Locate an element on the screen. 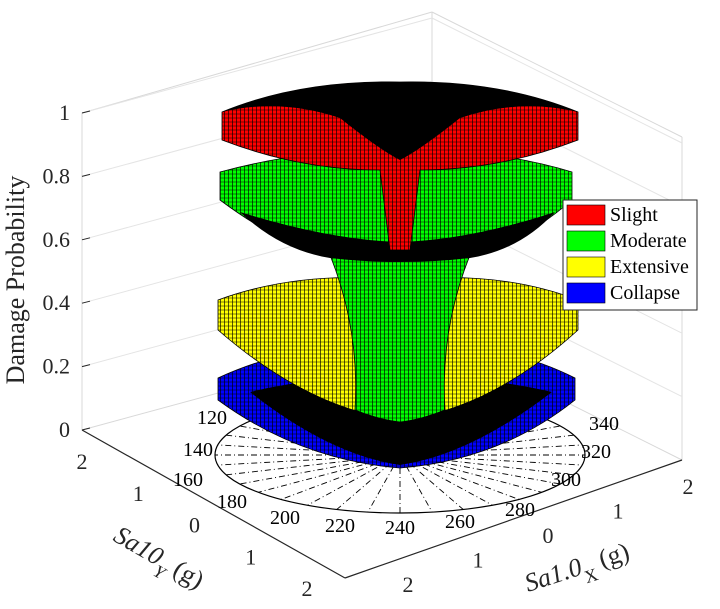 The width and height of the screenshot is (720, 609). angle-label: 120 is located at coordinates (212, 418).